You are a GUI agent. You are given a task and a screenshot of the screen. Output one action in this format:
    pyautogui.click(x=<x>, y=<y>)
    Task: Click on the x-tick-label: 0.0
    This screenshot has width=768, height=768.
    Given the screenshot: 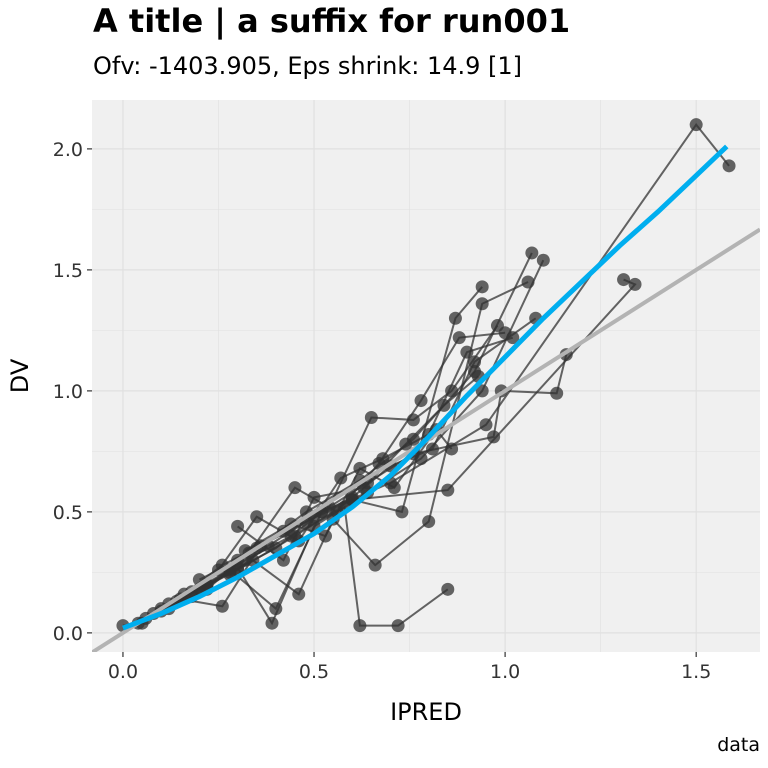 What is the action you would take?
    pyautogui.click(x=123, y=672)
    